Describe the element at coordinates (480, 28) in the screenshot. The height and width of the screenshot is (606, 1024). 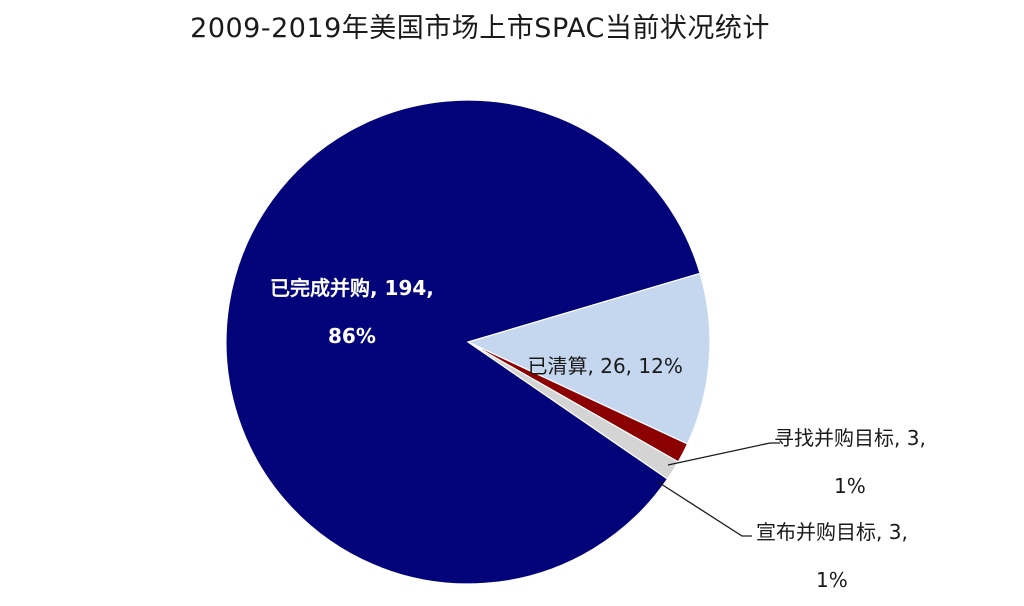
I see `chart-title: 2009-2019年美国市场上市SPAC当前状况统计` at that location.